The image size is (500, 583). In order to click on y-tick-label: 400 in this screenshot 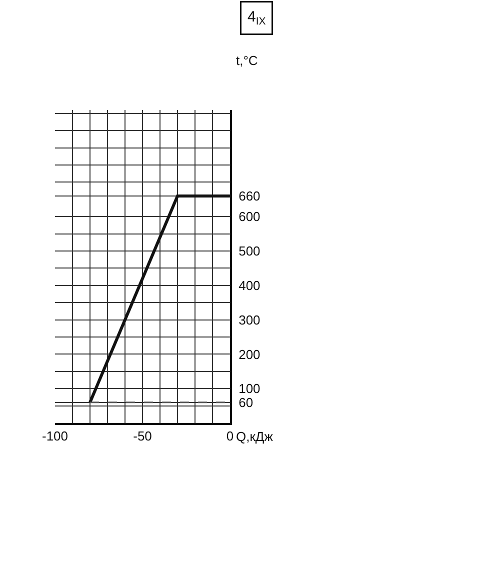, I will do `click(249, 285)`.